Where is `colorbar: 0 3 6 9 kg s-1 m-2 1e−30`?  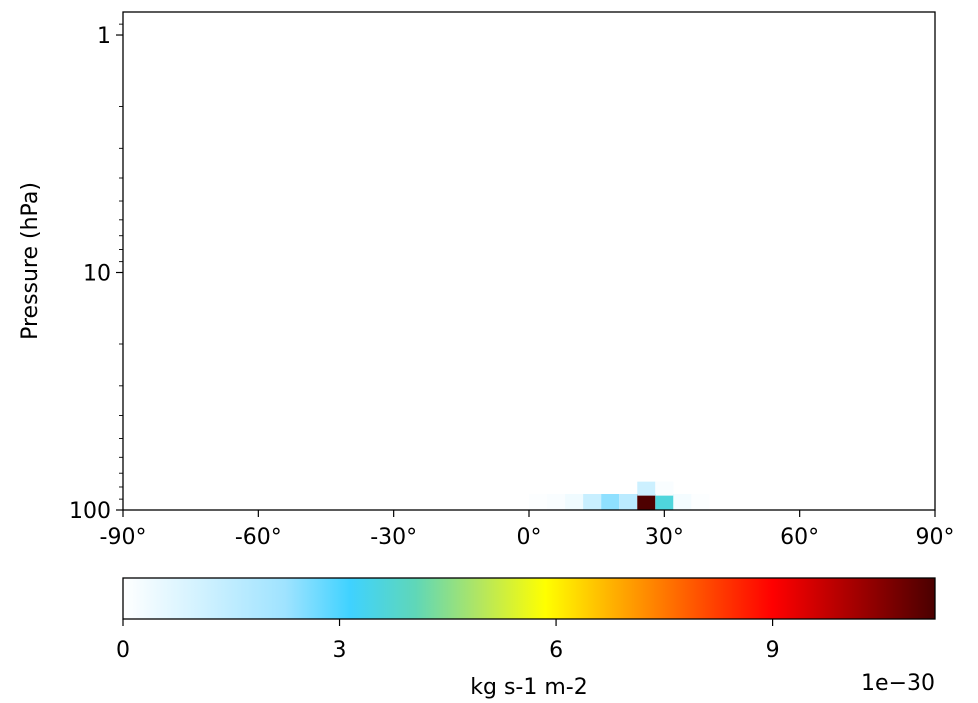 colorbar: 0 3 6 9 kg s-1 m-2 1e−30 is located at coordinates (526, 638).